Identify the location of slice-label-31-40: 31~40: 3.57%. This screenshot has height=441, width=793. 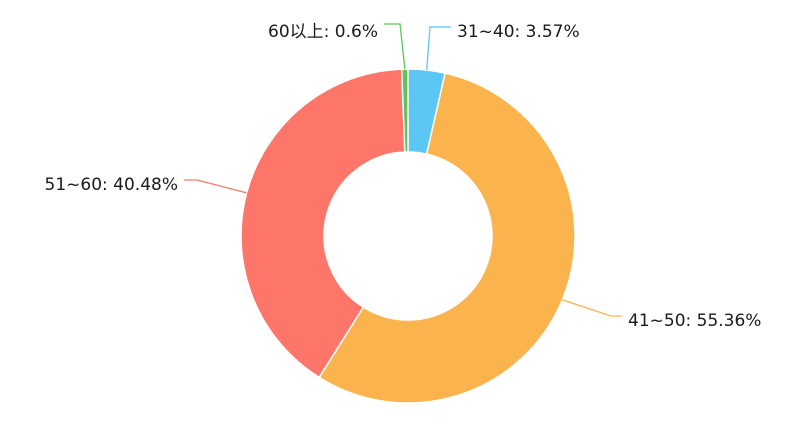
(518, 32).